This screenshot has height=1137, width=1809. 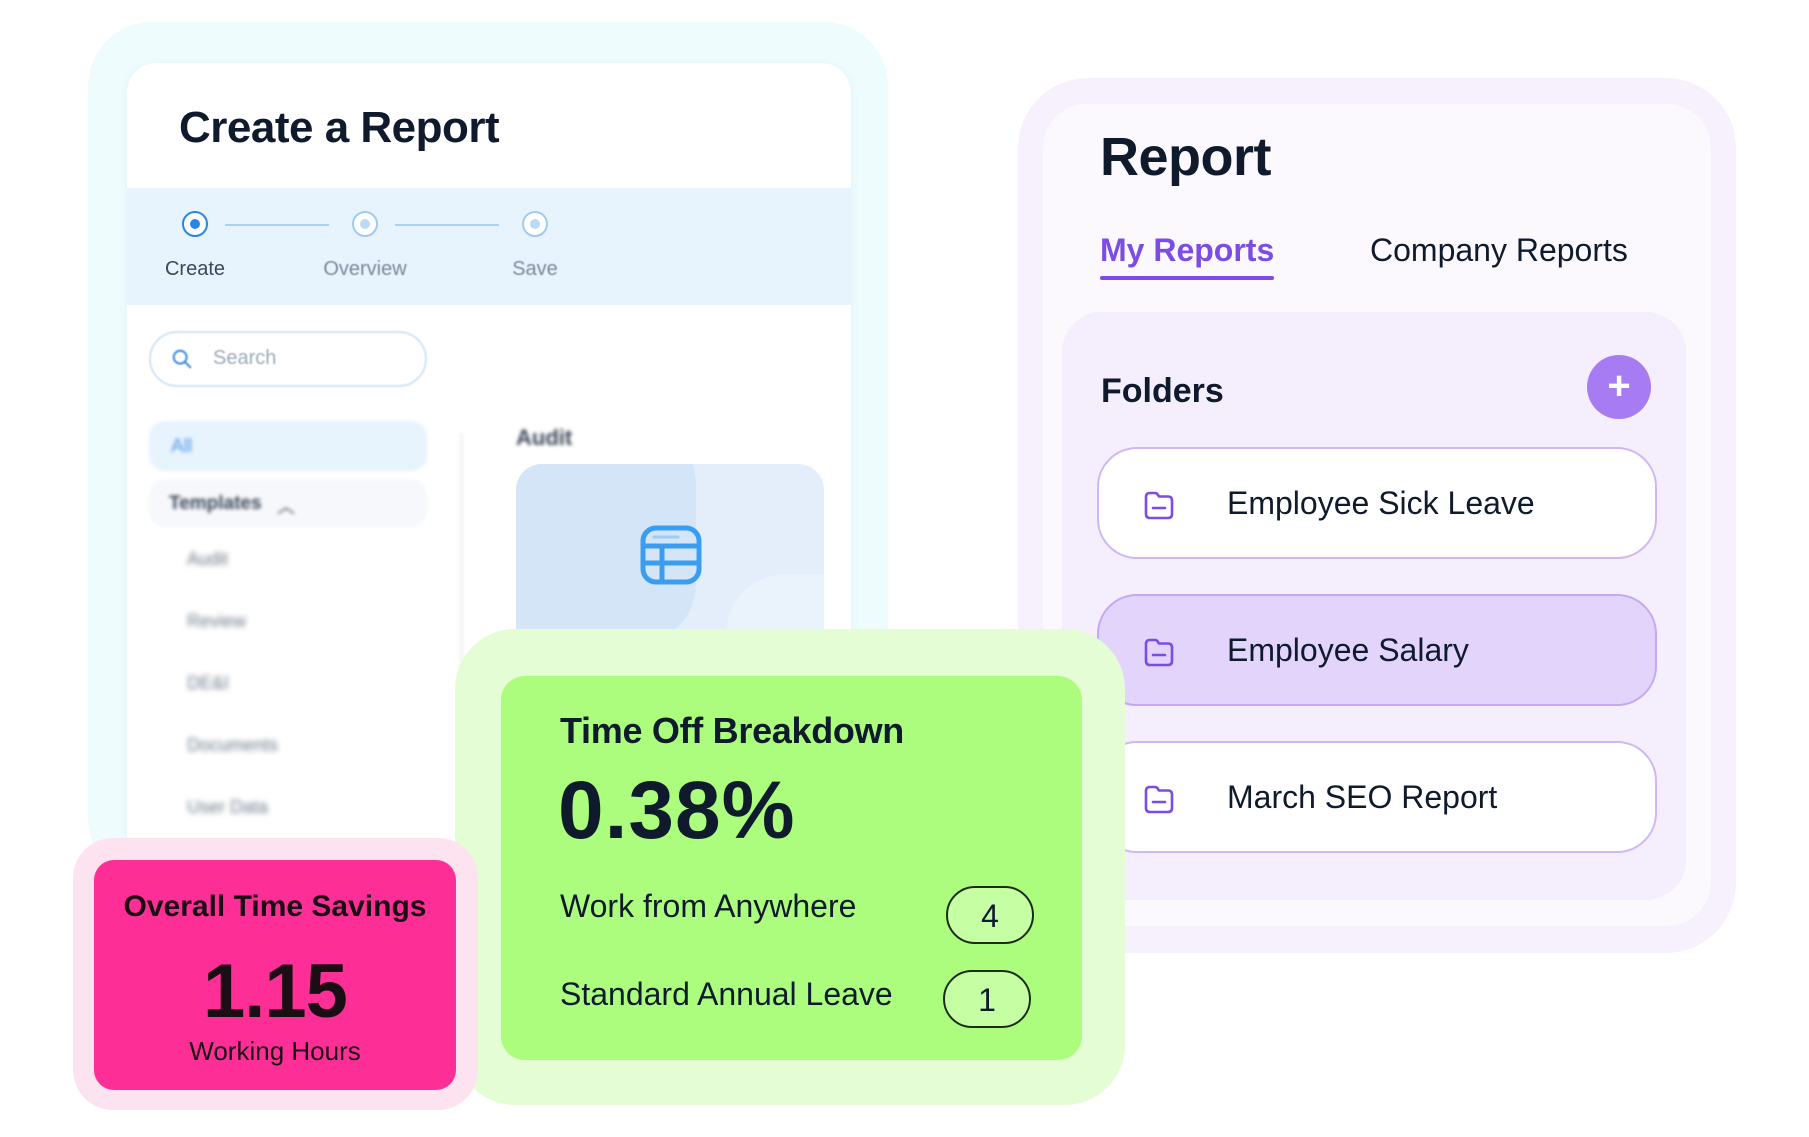 I want to click on folder-label: March SEO Report, so click(x=1362, y=797).